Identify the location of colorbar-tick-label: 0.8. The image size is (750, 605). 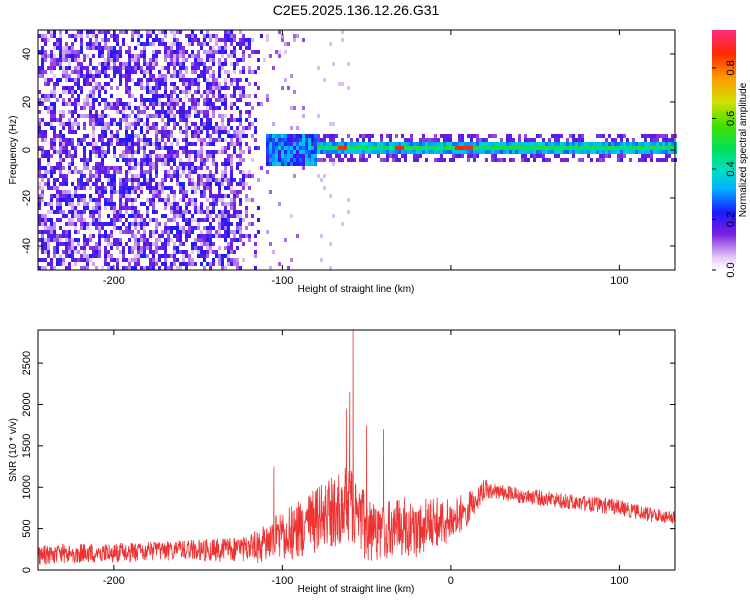
(731, 67).